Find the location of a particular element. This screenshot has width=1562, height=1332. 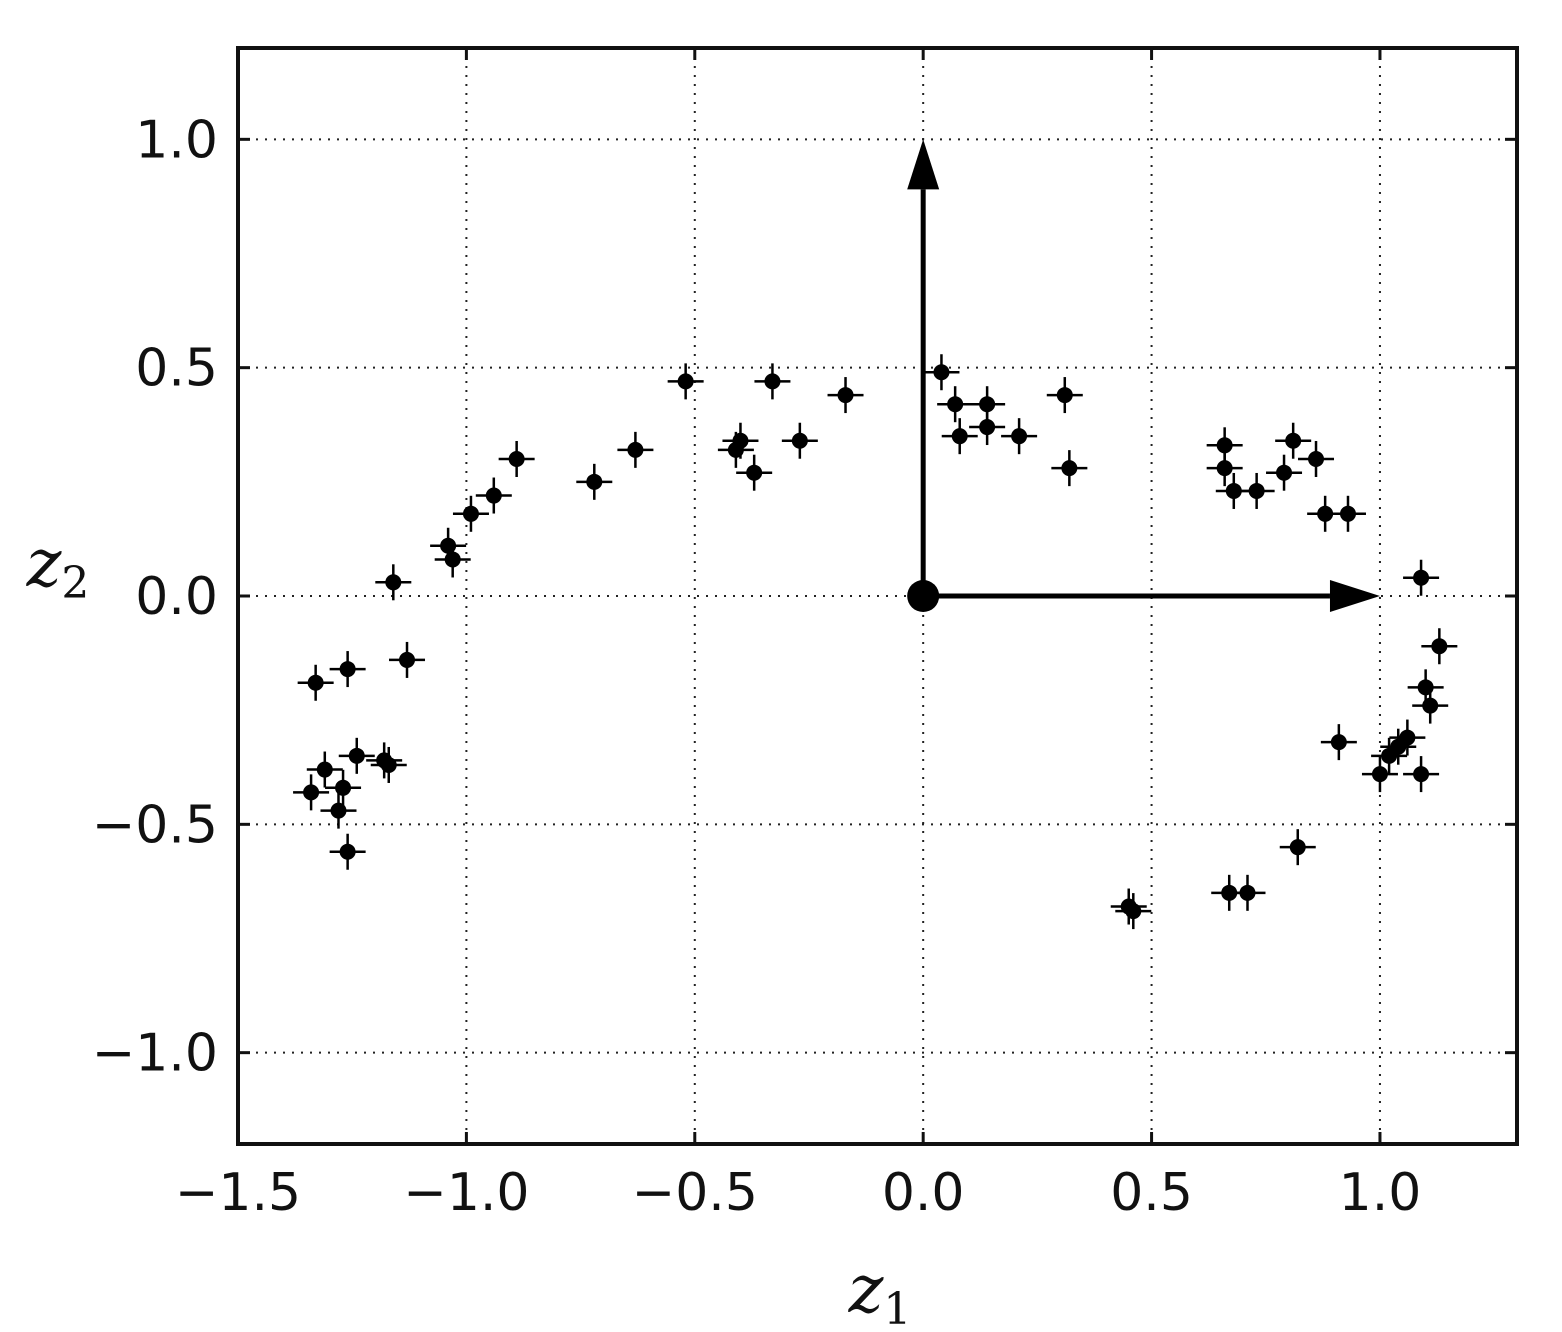

x-tick-label: −1.5 is located at coordinates (238, 1193).